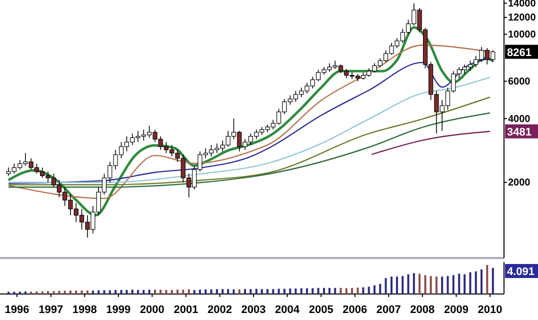  I want to click on x-tick-label: 1999, so click(118, 310).